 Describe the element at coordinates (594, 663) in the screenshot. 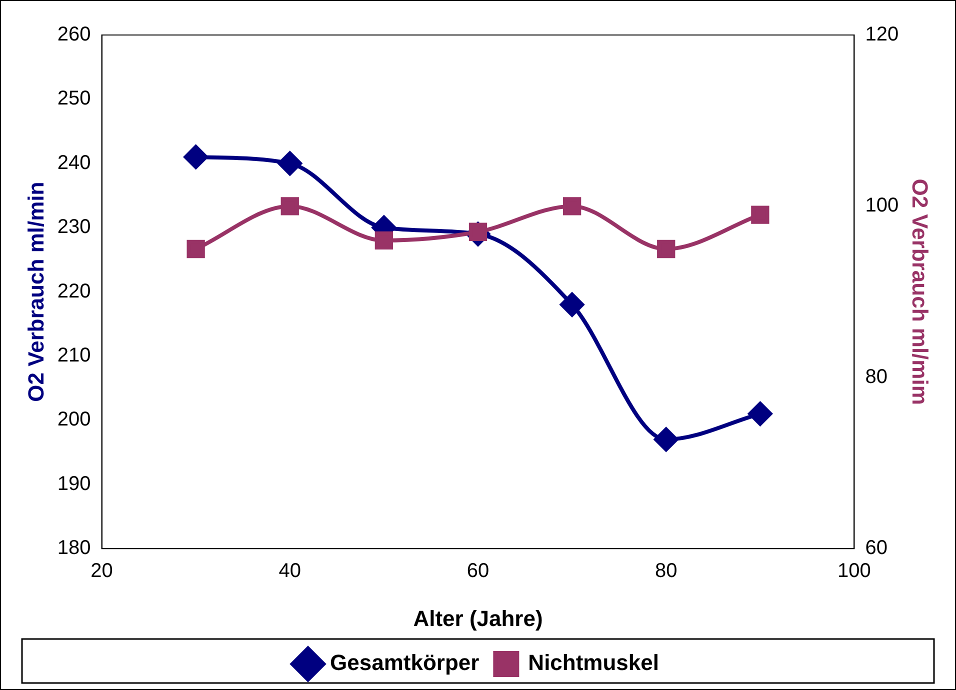

I see `legend-label: Nichtmuskel` at that location.